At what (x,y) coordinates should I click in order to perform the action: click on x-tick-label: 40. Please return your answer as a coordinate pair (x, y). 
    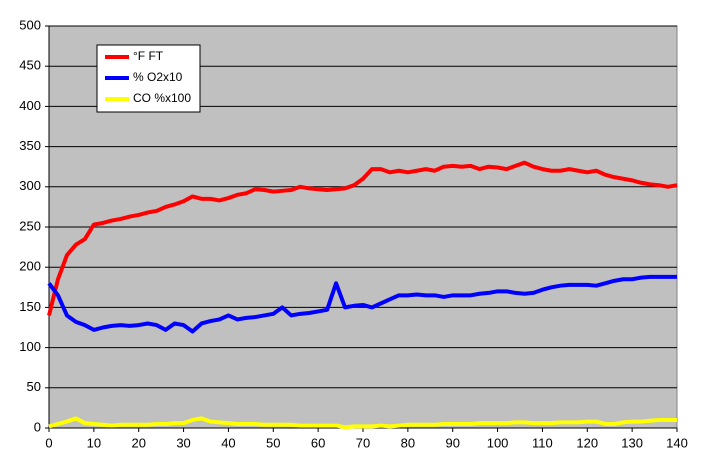
    Looking at the image, I should click on (228, 442).